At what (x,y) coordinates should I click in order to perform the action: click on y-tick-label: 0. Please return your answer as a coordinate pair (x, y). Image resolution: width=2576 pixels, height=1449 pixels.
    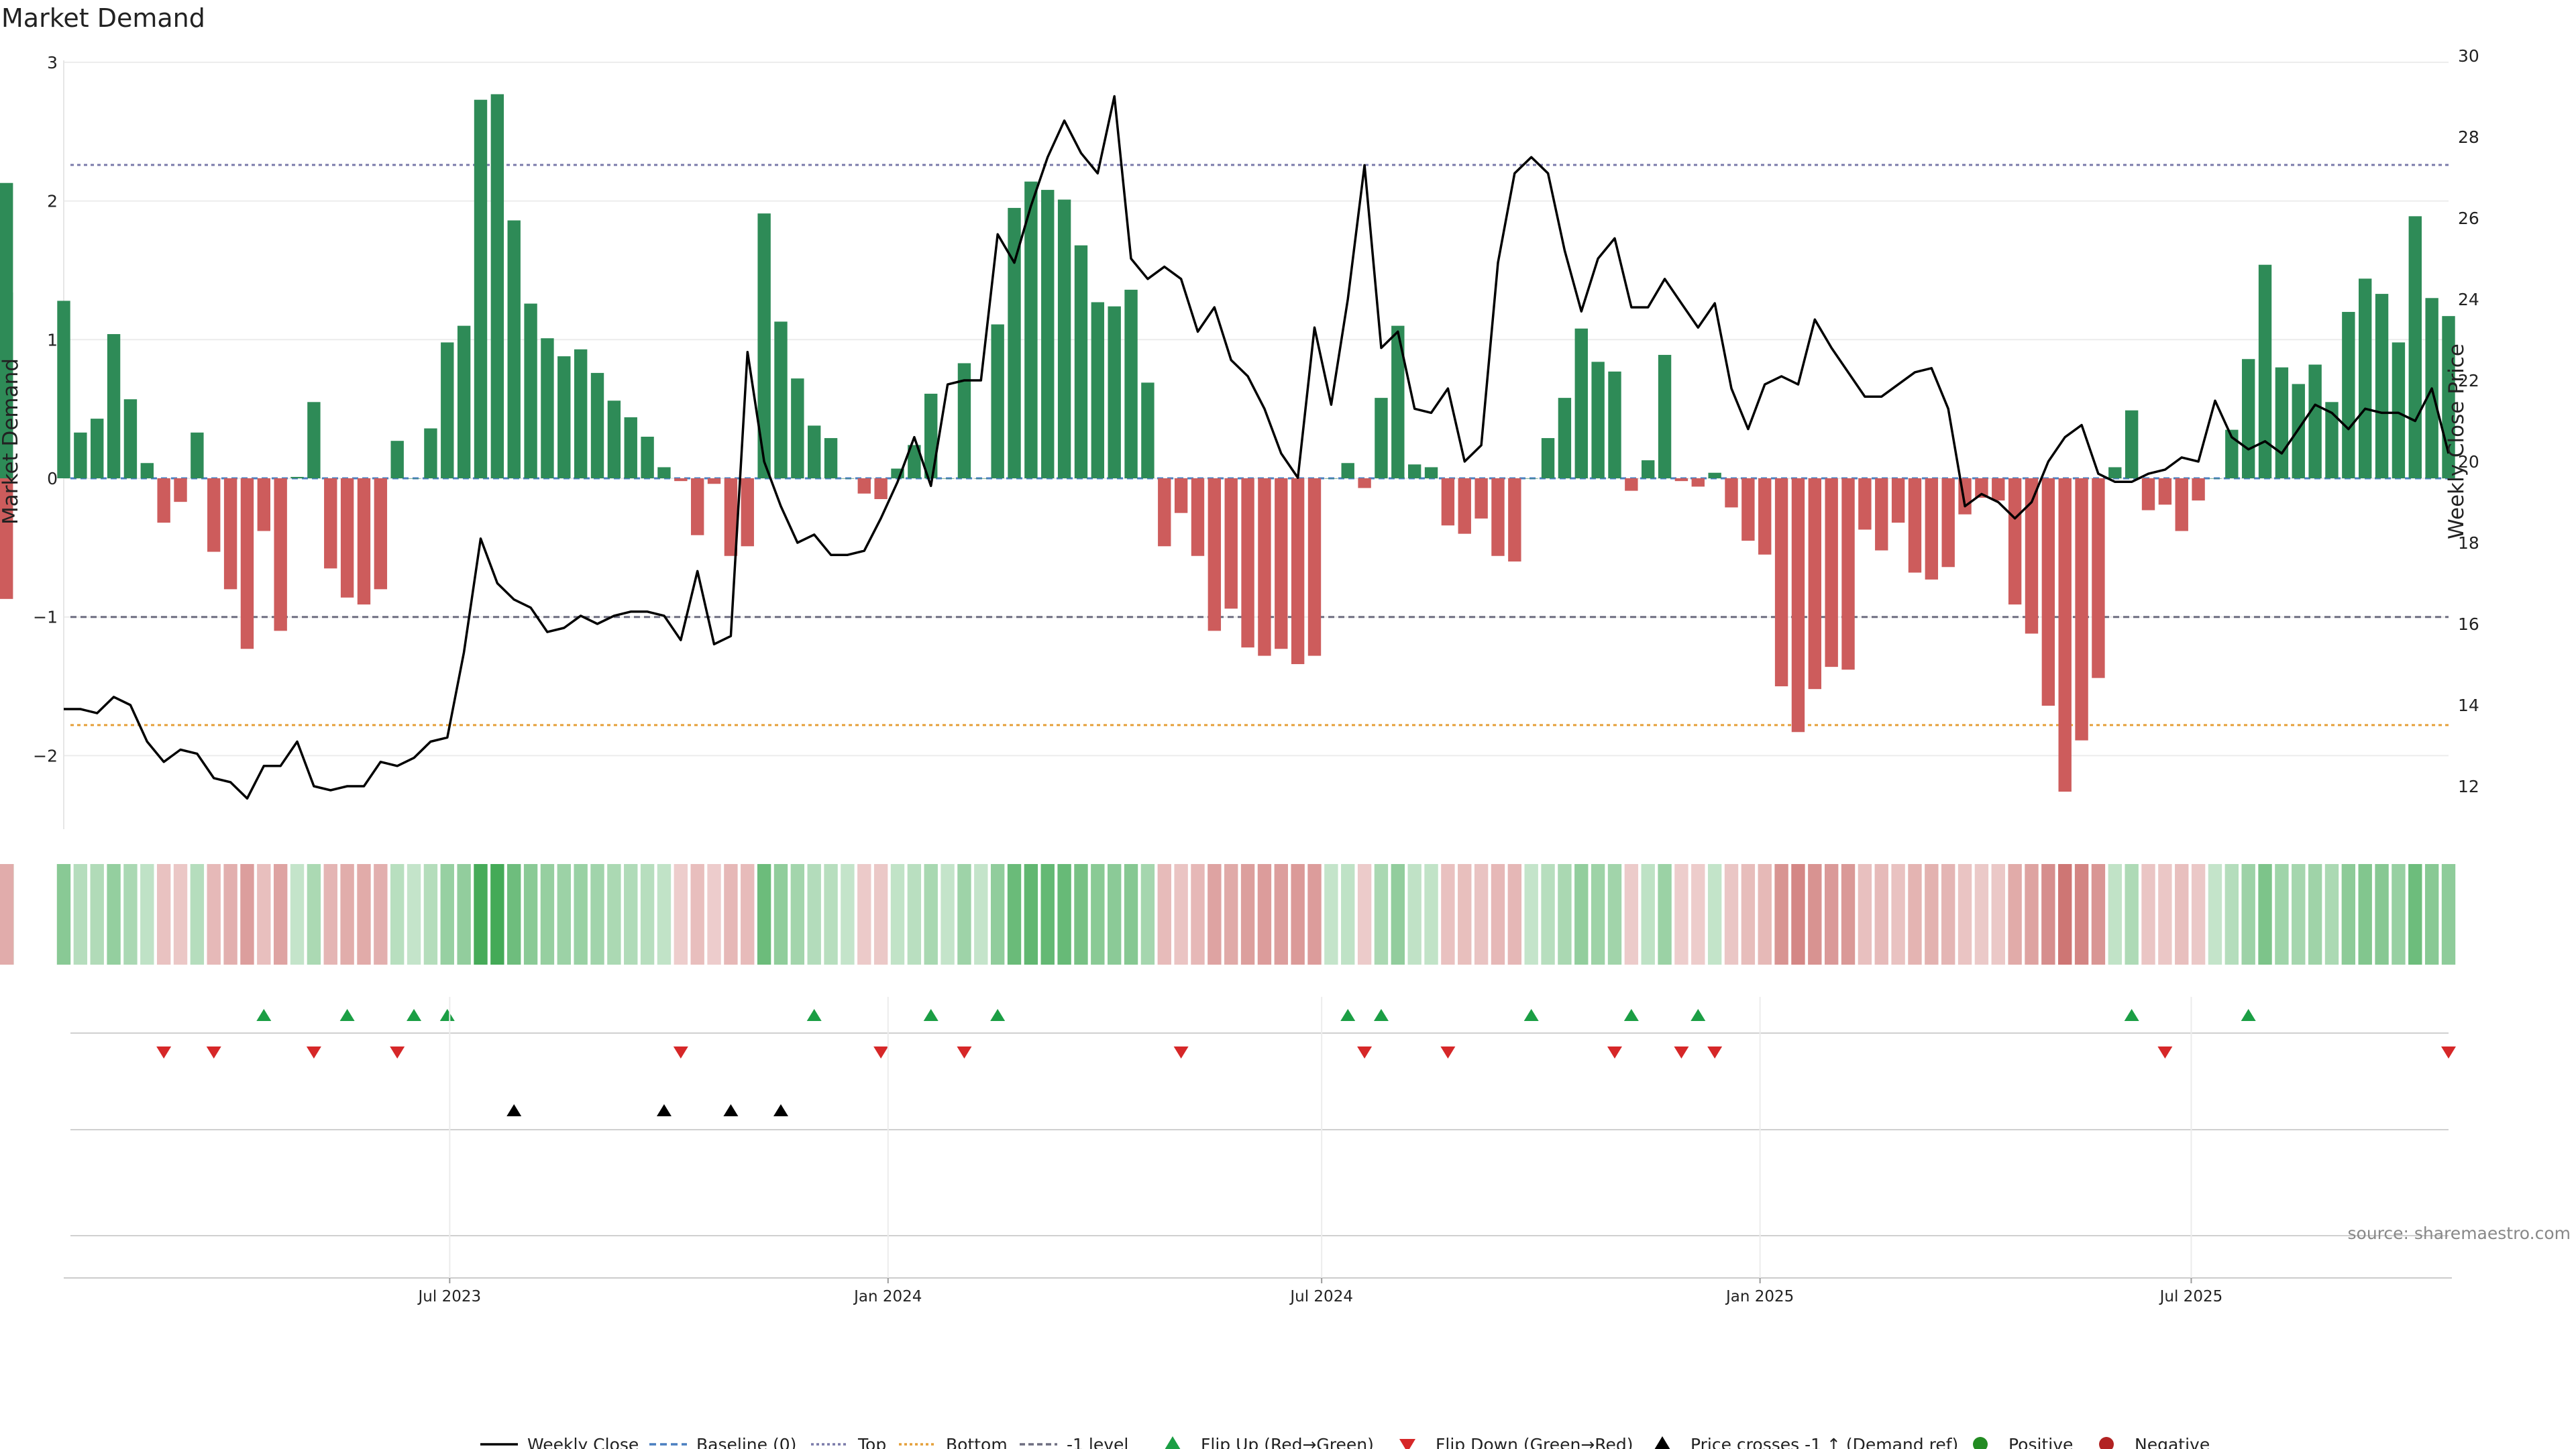
    Looking at the image, I should click on (52, 478).